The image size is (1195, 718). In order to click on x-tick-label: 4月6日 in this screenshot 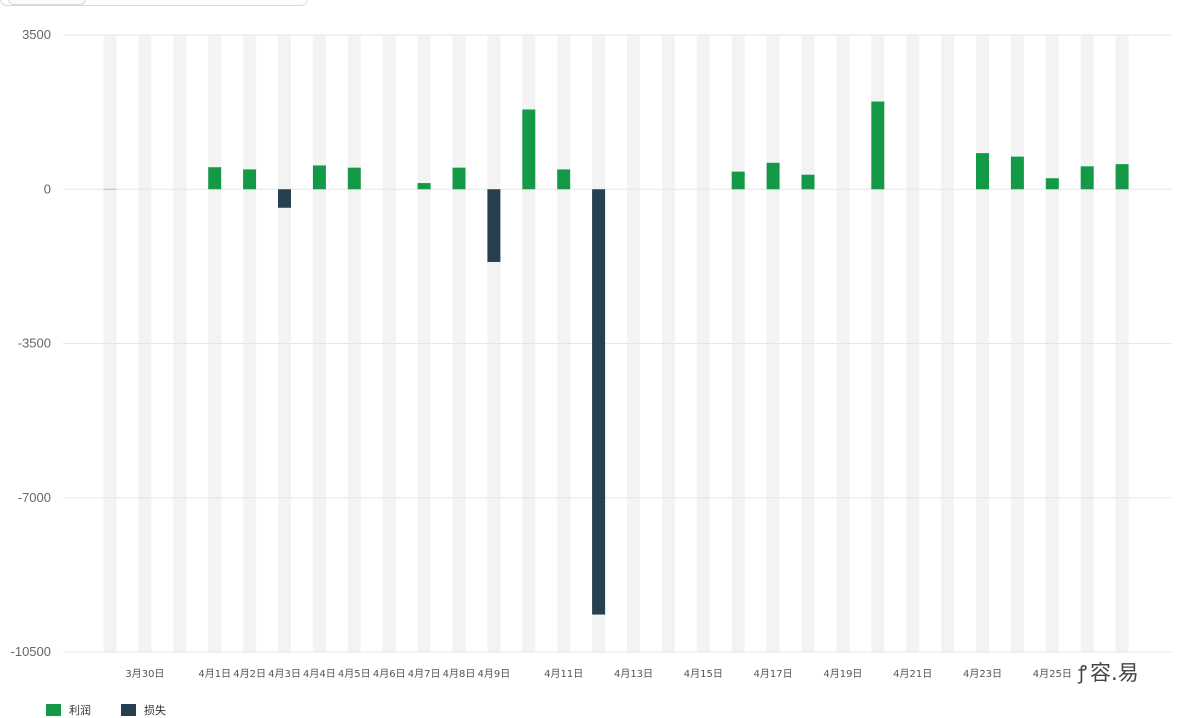, I will do `click(389, 674)`.